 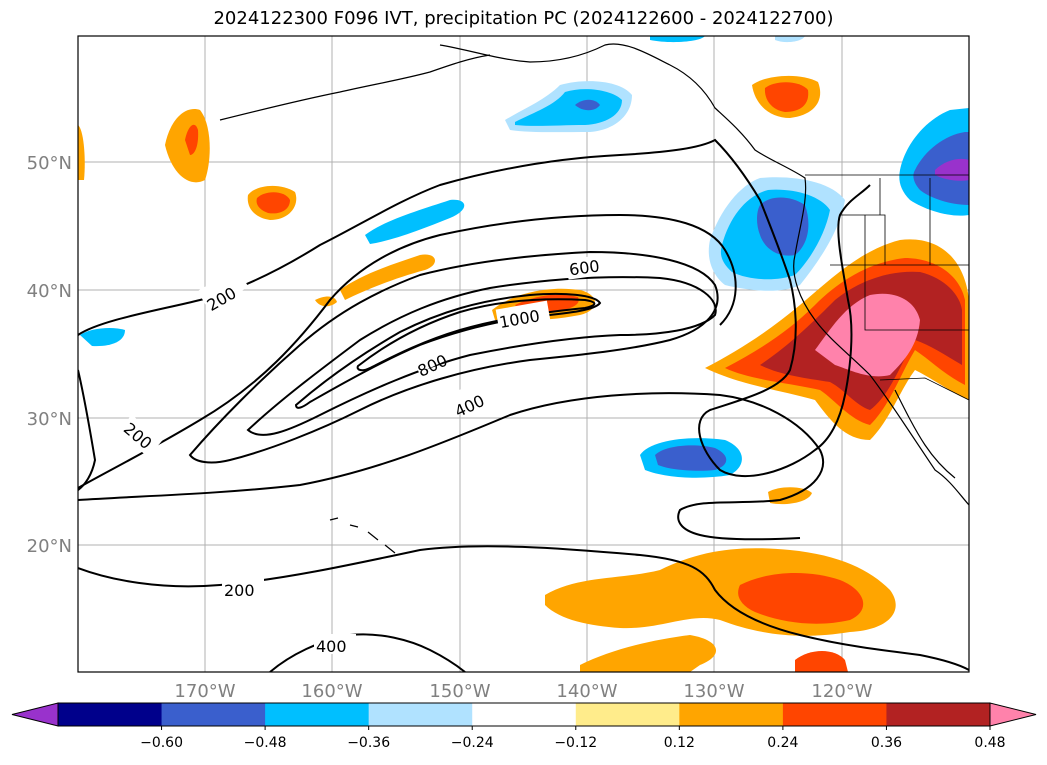 What do you see at coordinates (790, 39) in the screenshot?
I see `precip-negative-top2` at bounding box center [790, 39].